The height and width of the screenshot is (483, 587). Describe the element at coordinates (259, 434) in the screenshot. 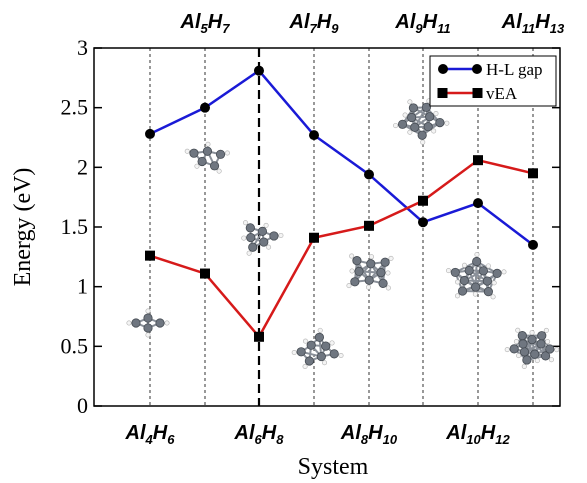

I see `system-label: Al6H8` at that location.